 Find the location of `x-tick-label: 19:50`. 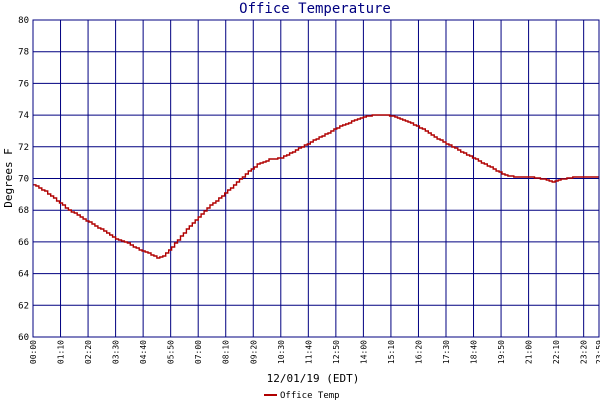

x-tick-label: 19:50 is located at coordinates (501, 352).